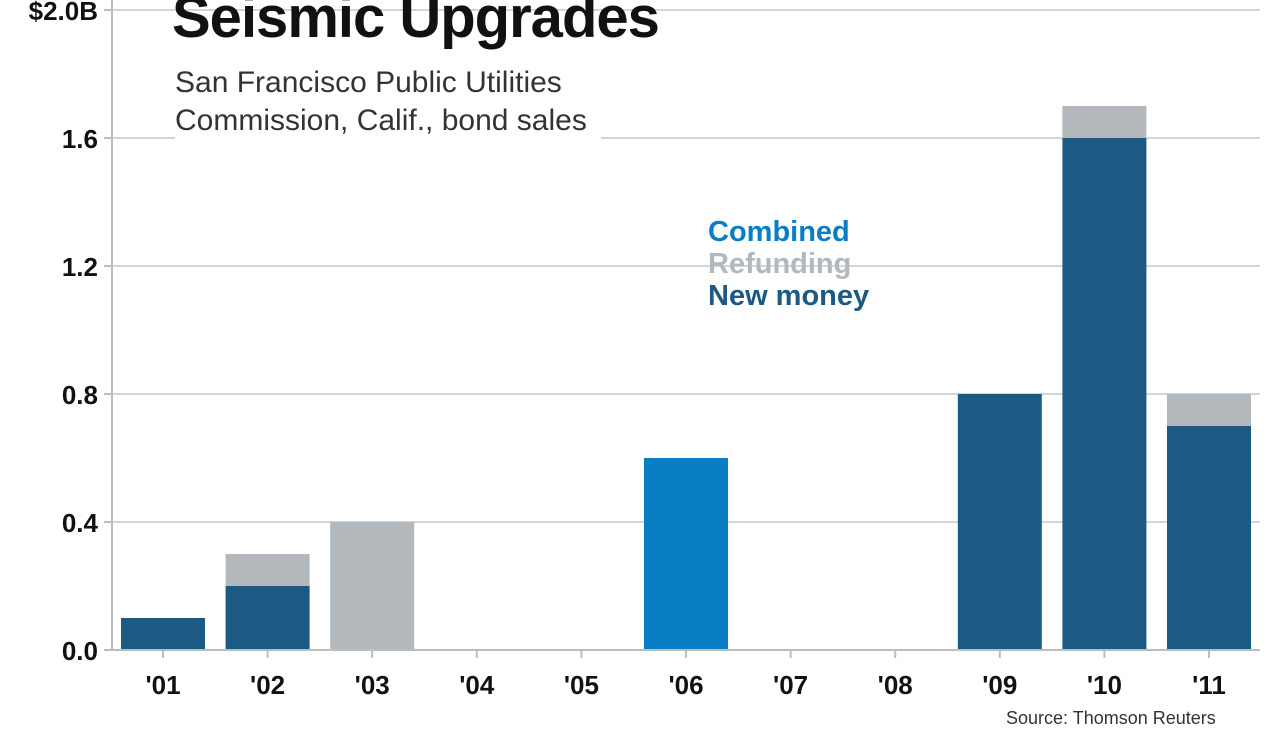 The width and height of the screenshot is (1280, 729). I want to click on chart-title: Seismic Upgrades, so click(416, 25).